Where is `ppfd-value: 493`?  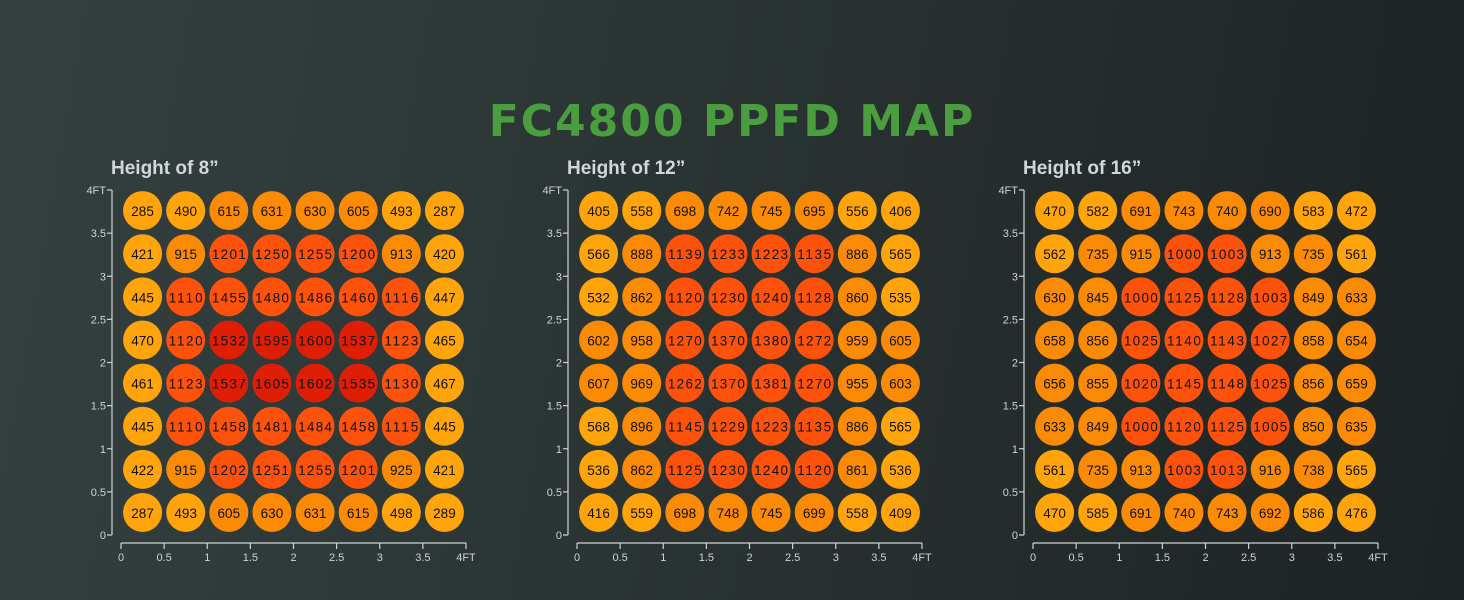
ppfd-value: 493 is located at coordinates (401, 211).